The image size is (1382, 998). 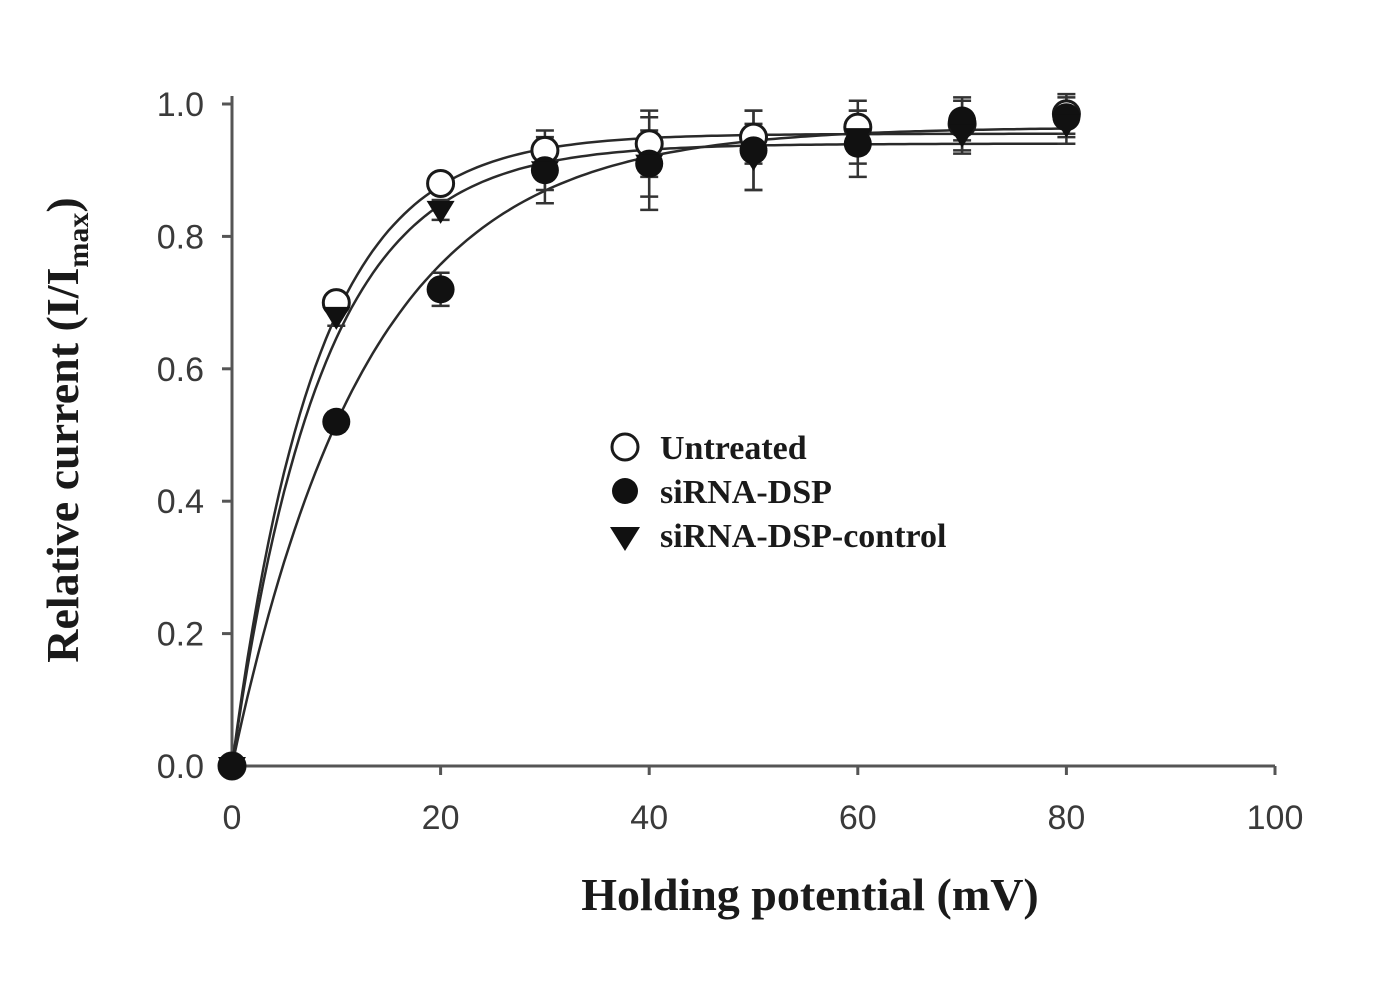 What do you see at coordinates (78, 240) in the screenshot?
I see `y-axis-title-subscript: max` at bounding box center [78, 240].